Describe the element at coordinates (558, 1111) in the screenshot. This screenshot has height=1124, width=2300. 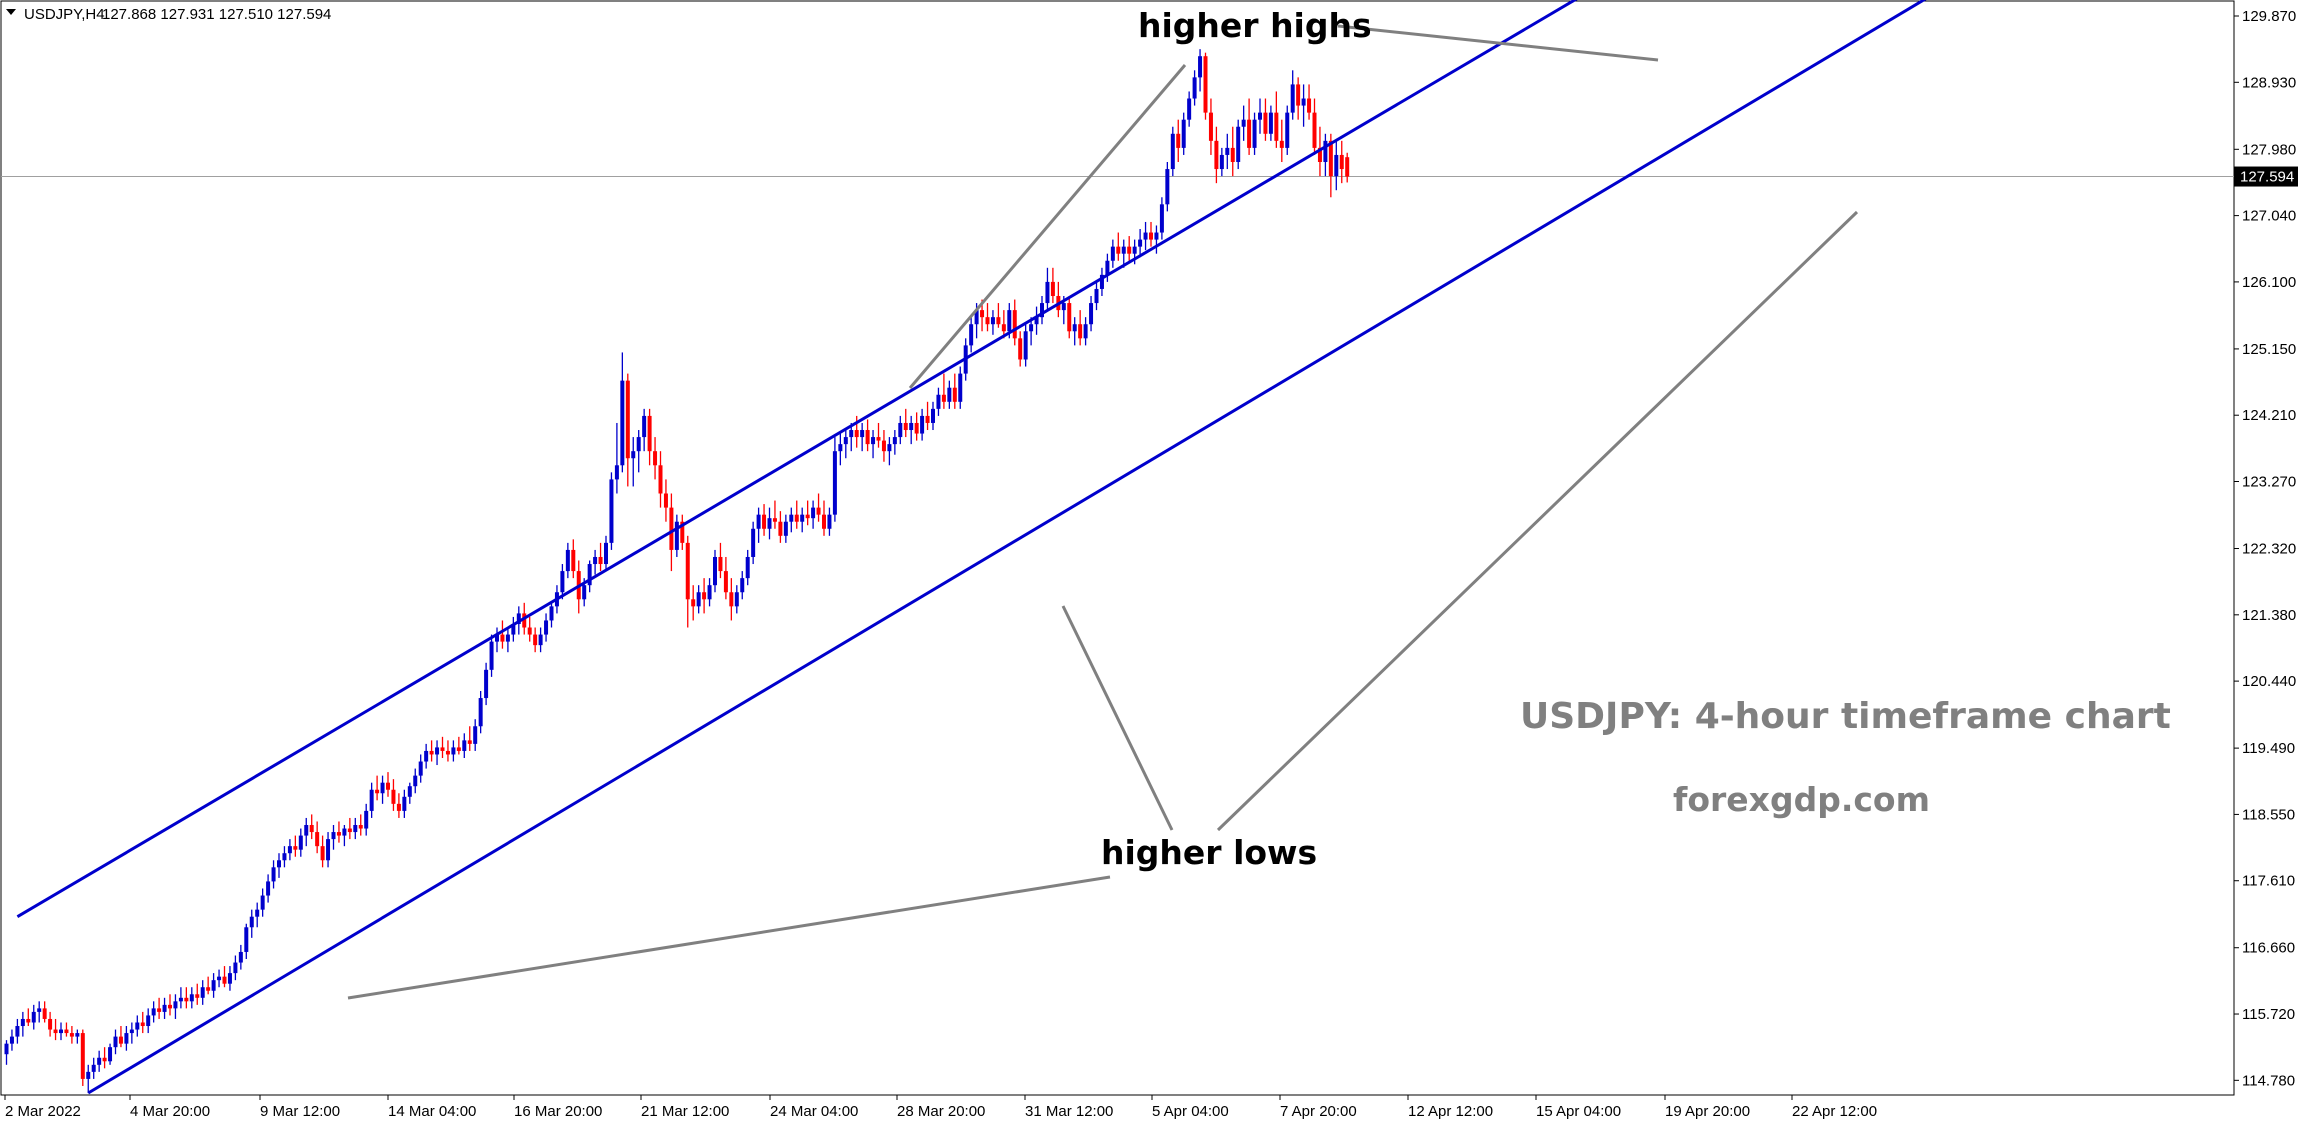
I see `x-tick-label: 16 Mar 20:00` at that location.